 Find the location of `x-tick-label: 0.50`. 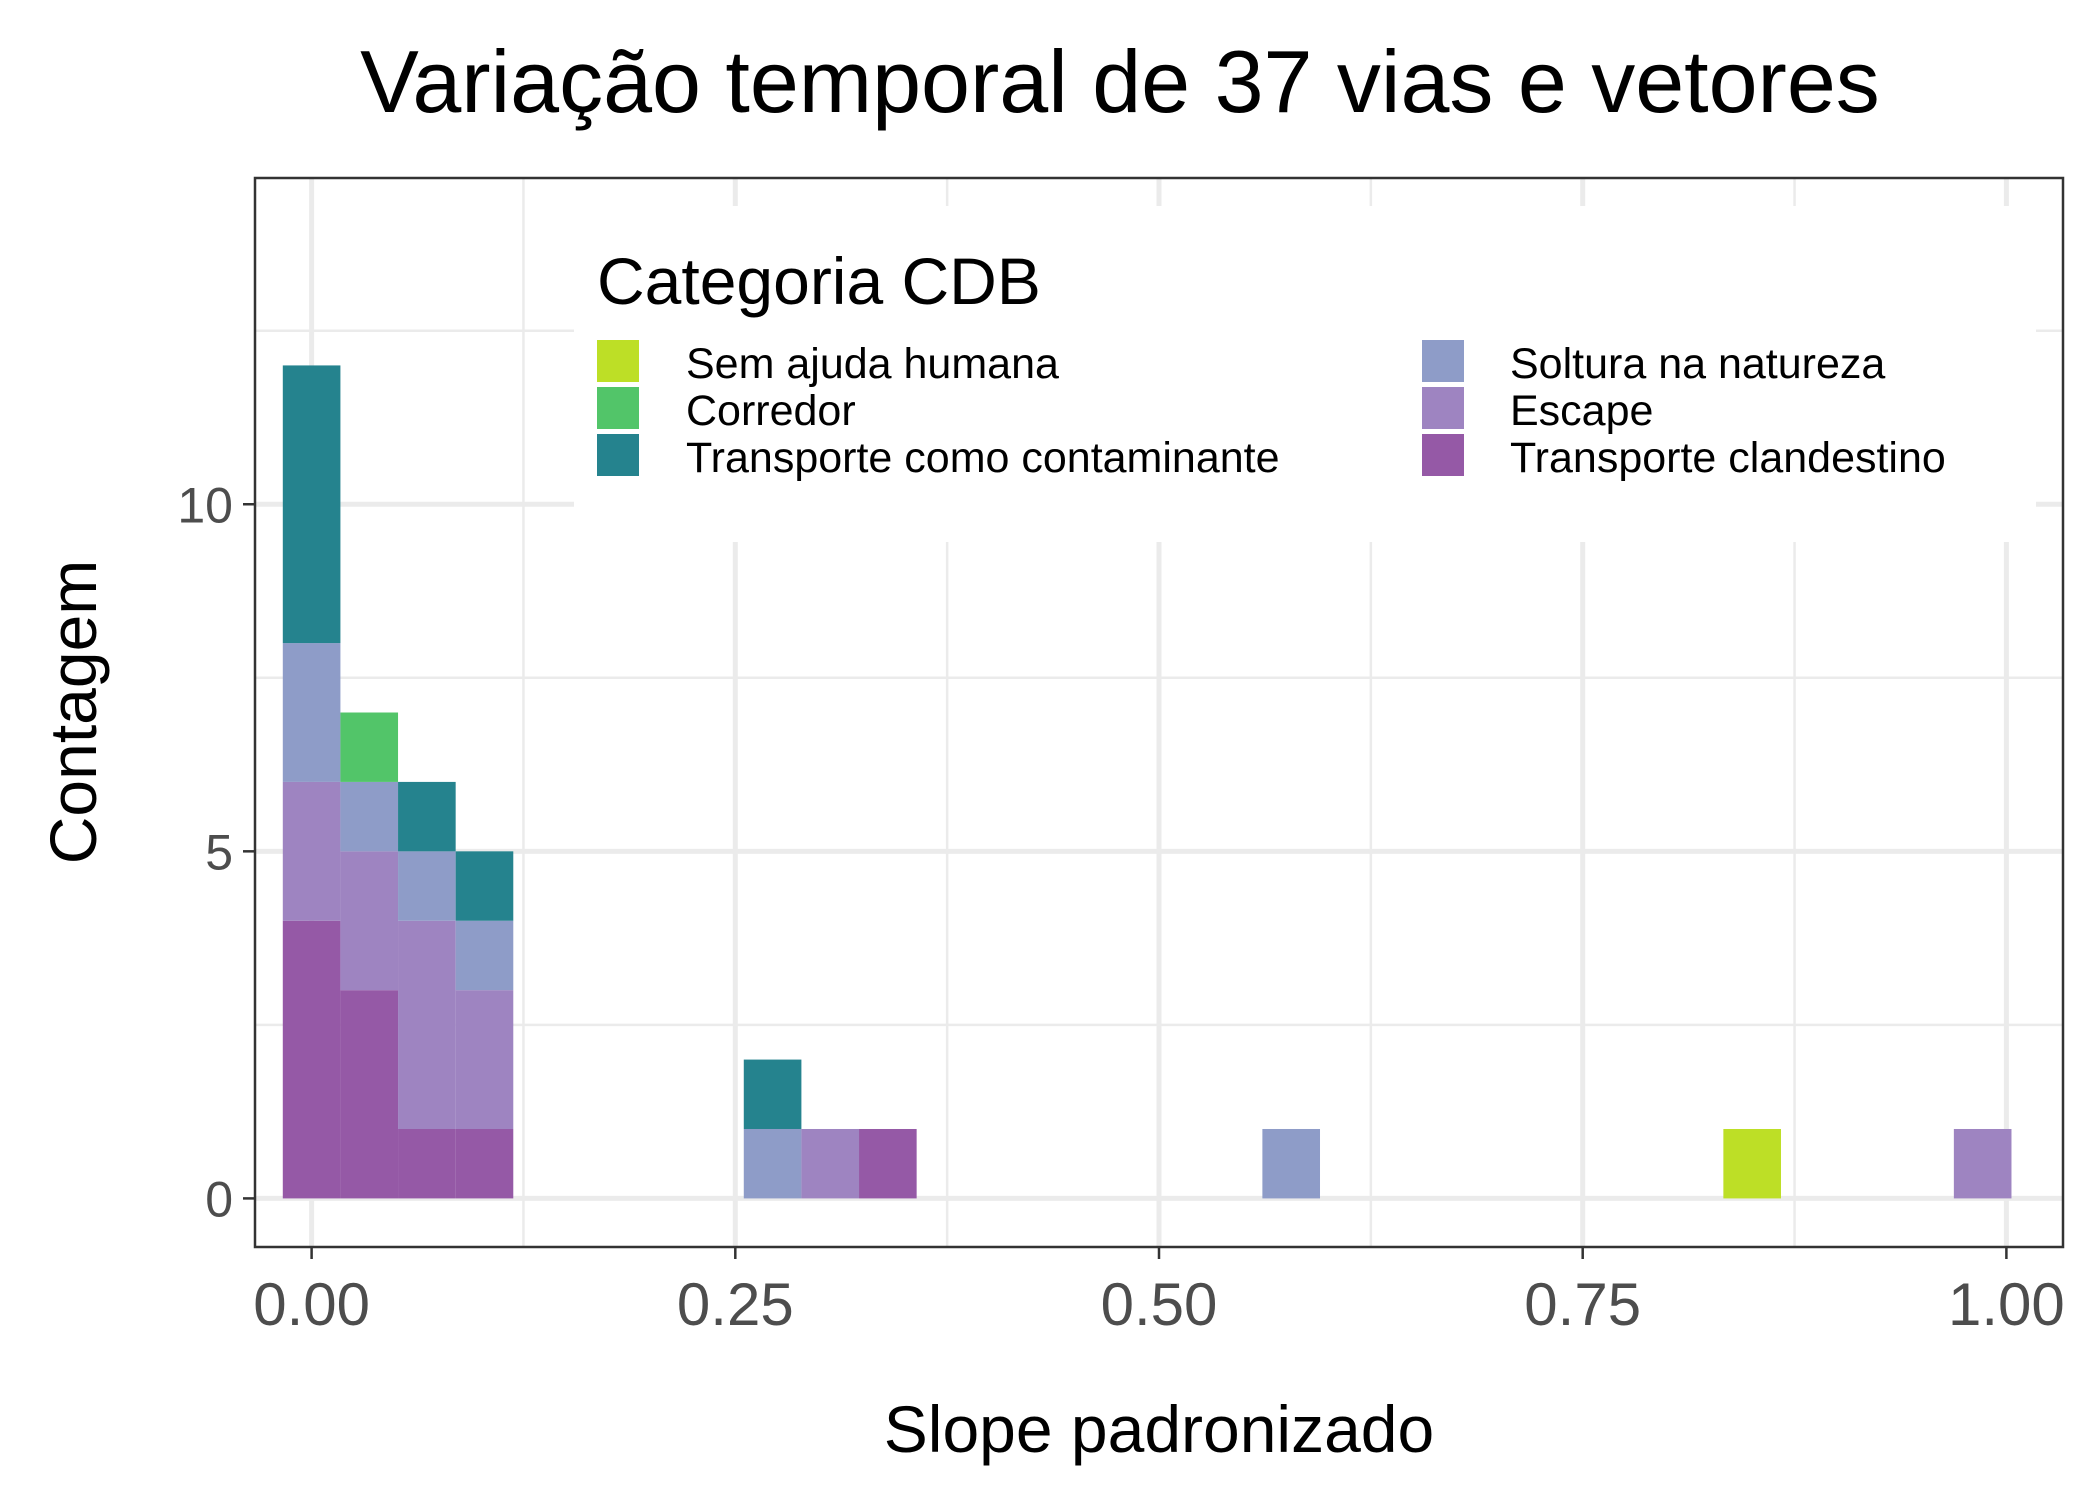

x-tick-label: 0.50 is located at coordinates (1159, 1304).